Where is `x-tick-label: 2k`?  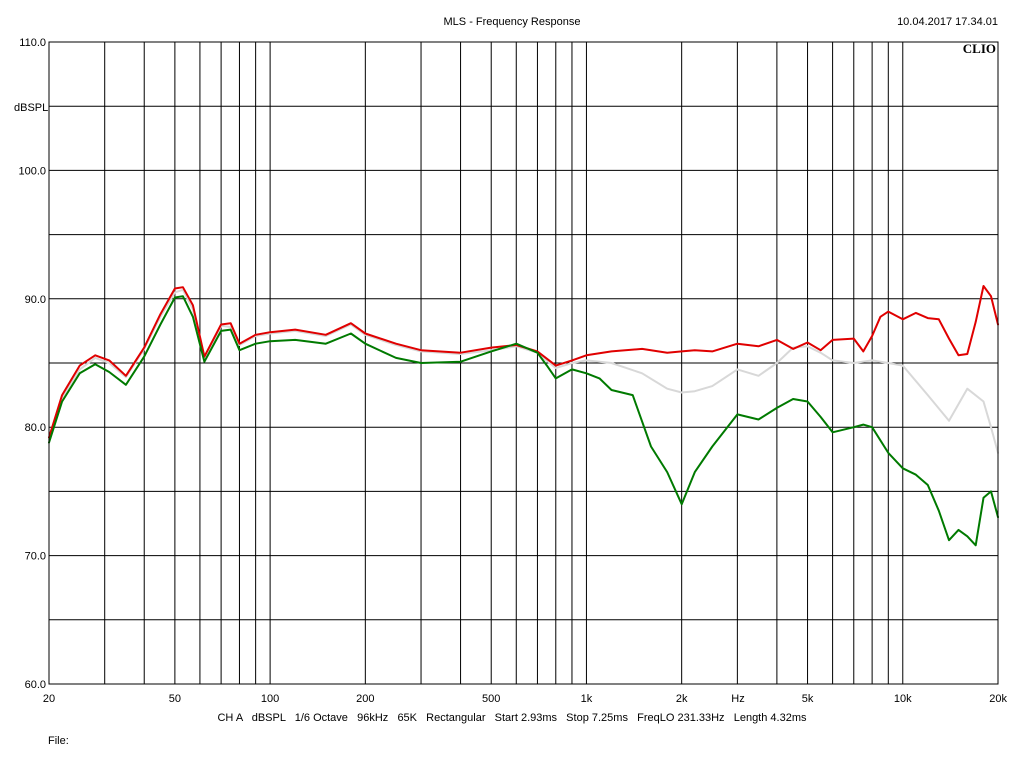
x-tick-label: 2k is located at coordinates (682, 699).